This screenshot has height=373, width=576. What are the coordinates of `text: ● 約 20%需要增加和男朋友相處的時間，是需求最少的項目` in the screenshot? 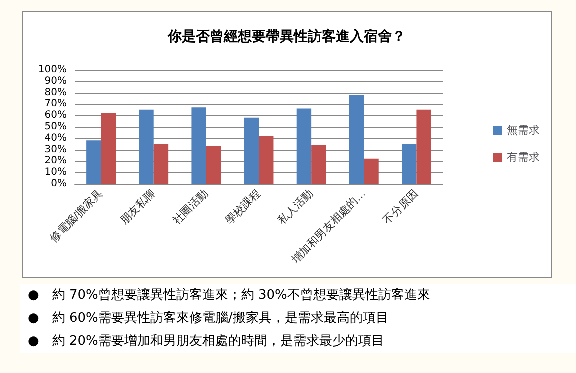 It's located at (207, 342).